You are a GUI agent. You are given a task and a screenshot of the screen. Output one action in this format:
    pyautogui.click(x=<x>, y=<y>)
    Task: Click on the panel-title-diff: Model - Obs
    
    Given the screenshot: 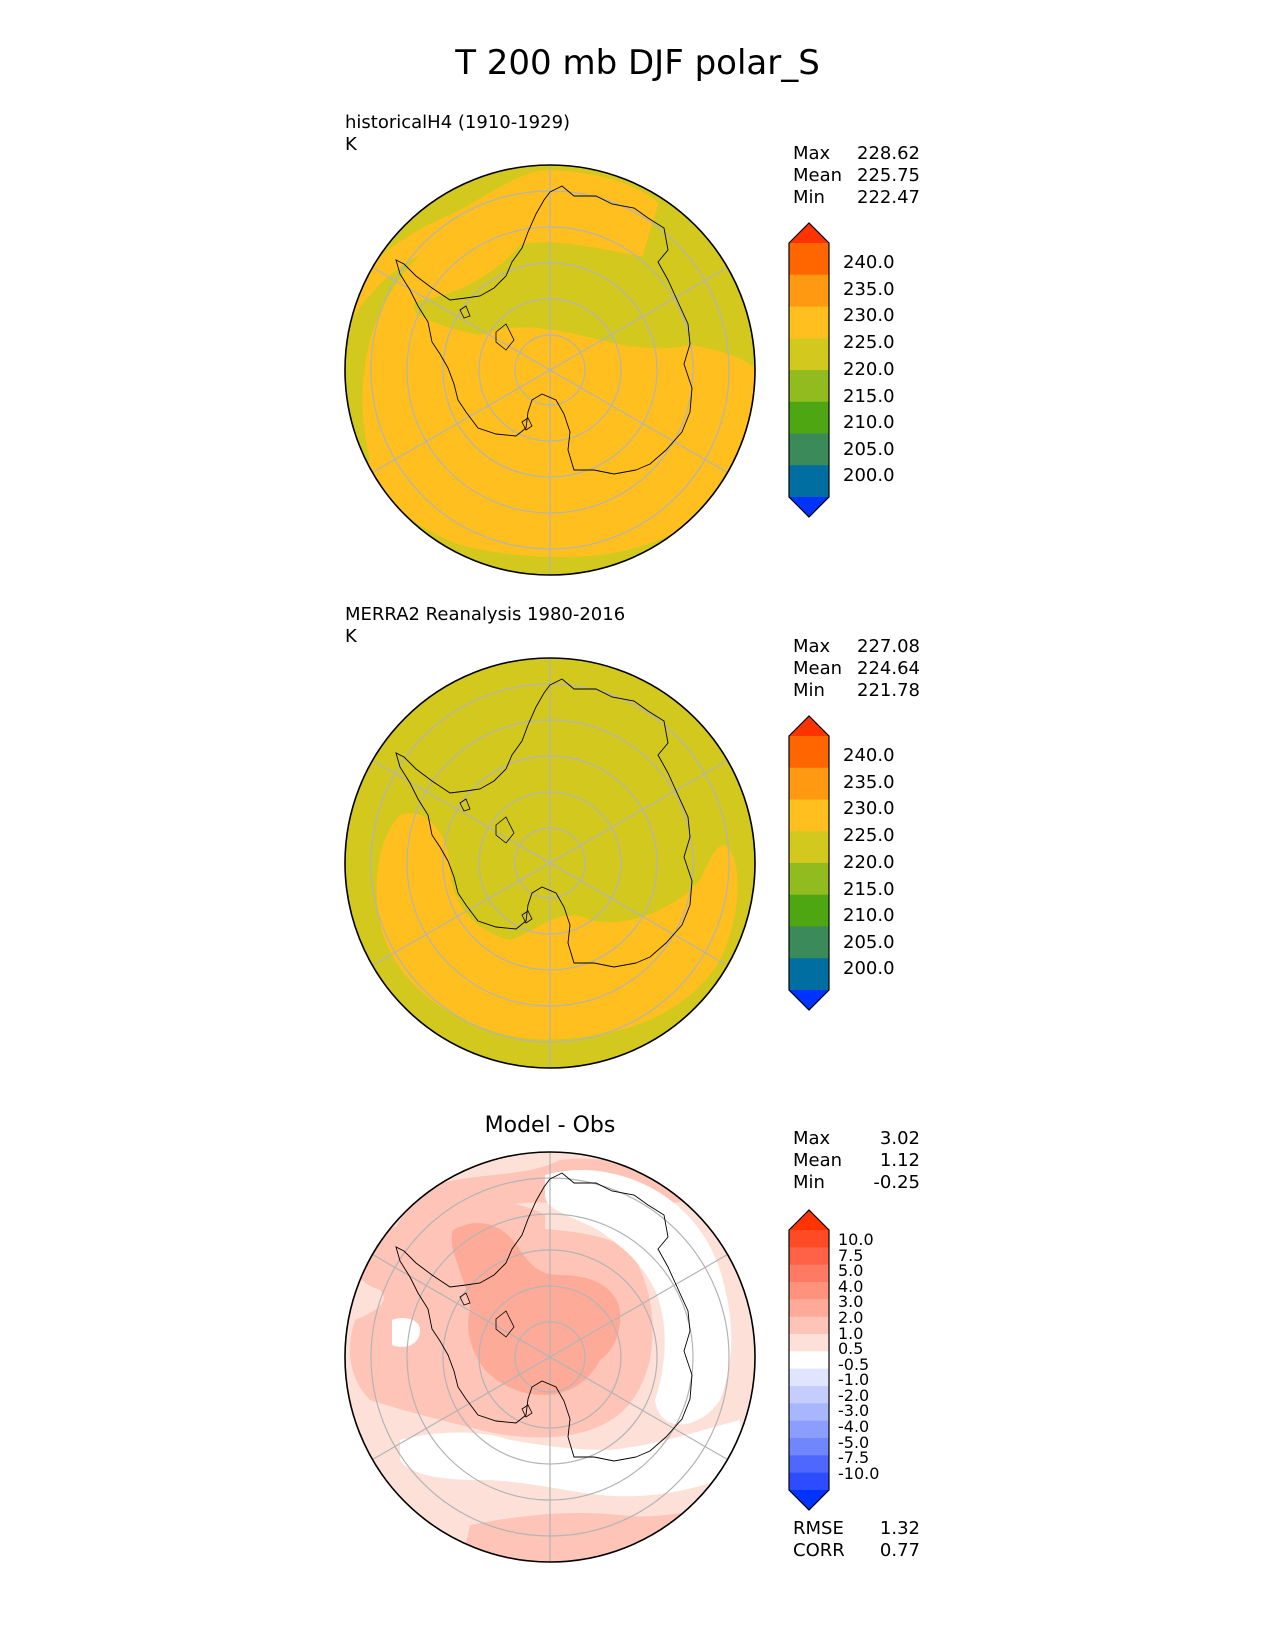 What is the action you would take?
    pyautogui.click(x=550, y=1125)
    